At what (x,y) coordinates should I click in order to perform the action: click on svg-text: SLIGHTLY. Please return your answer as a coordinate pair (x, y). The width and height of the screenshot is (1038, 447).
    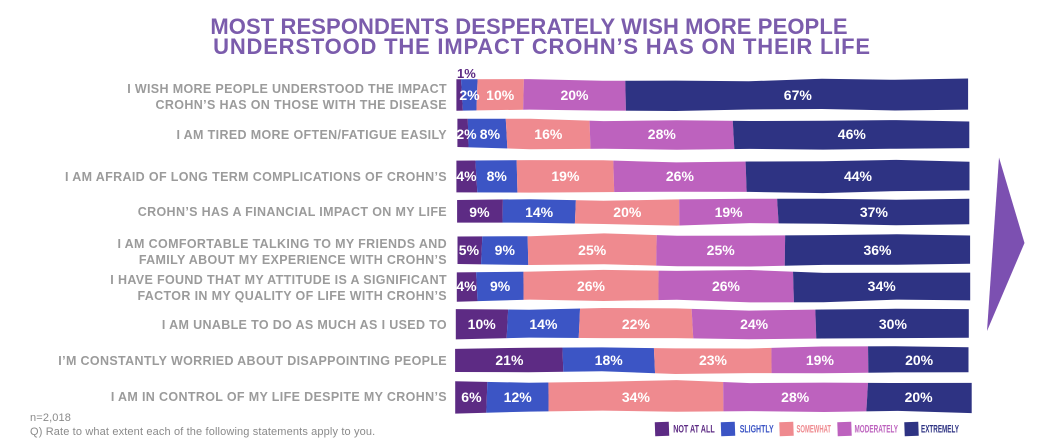
    Looking at the image, I should click on (757, 430).